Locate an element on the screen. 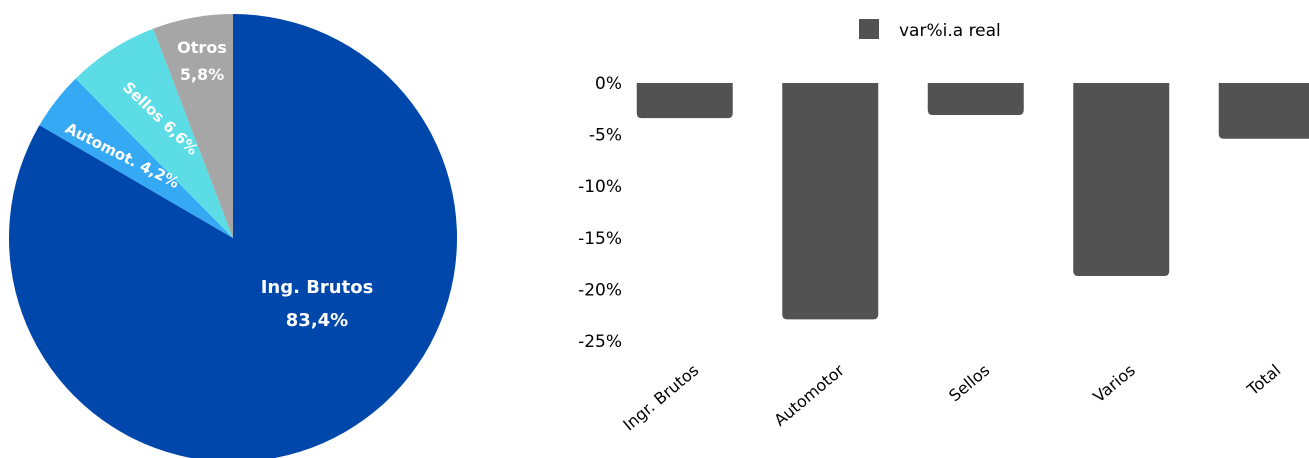  pie-slice-automot is located at coordinates (136, 158).